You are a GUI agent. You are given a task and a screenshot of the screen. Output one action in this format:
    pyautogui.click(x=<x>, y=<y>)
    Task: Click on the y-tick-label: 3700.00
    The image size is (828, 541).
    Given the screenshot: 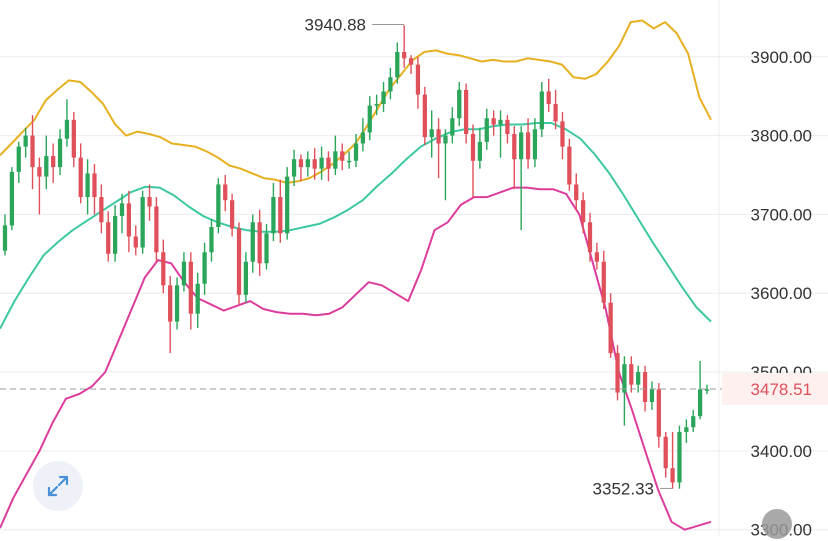 What is the action you would take?
    pyautogui.click(x=781, y=214)
    